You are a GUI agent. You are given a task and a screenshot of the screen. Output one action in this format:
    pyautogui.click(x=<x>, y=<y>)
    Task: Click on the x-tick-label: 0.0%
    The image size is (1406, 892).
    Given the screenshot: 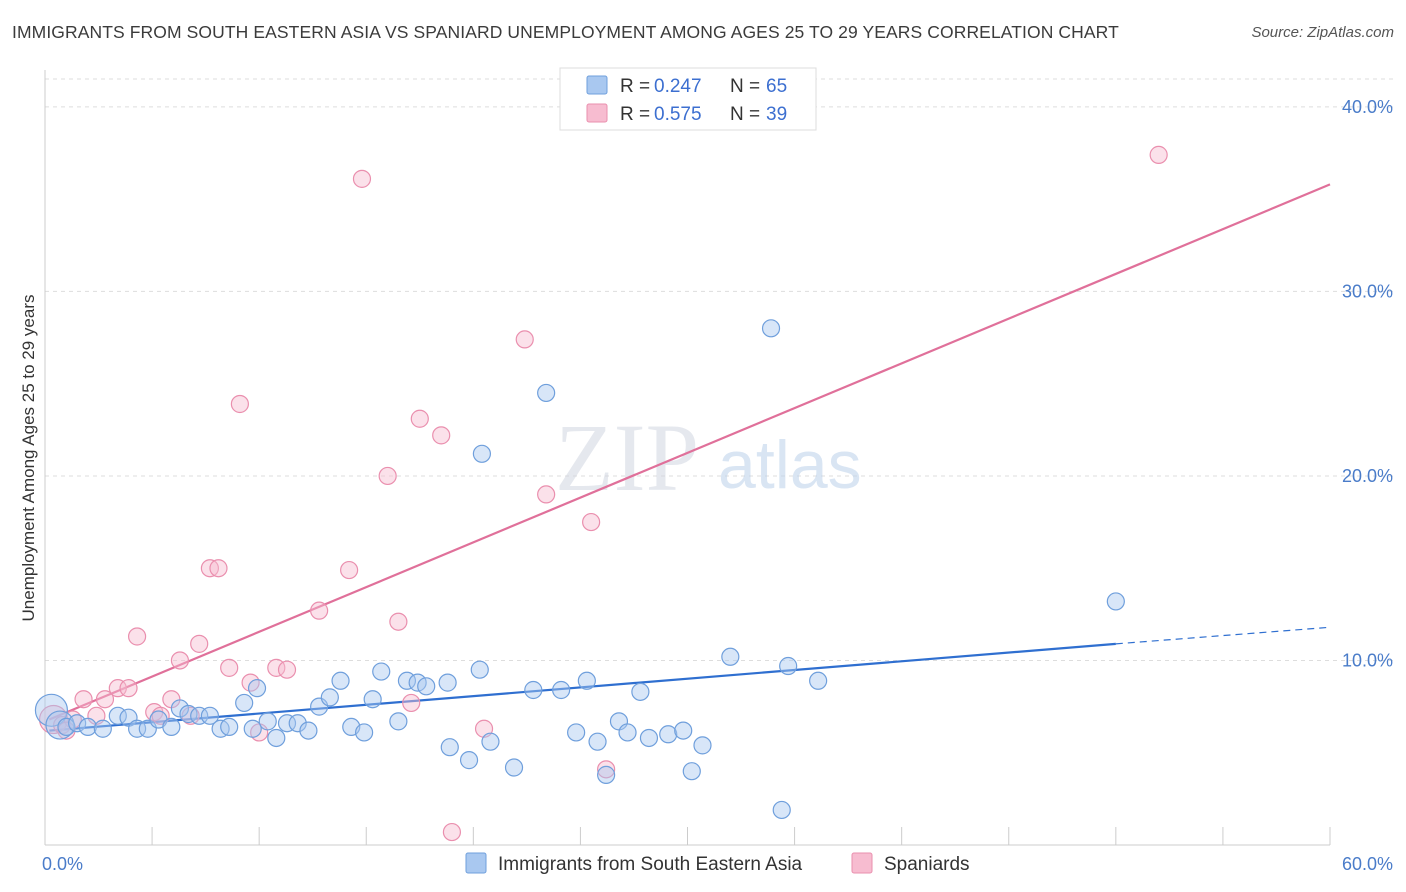 What is the action you would take?
    pyautogui.click(x=62, y=864)
    